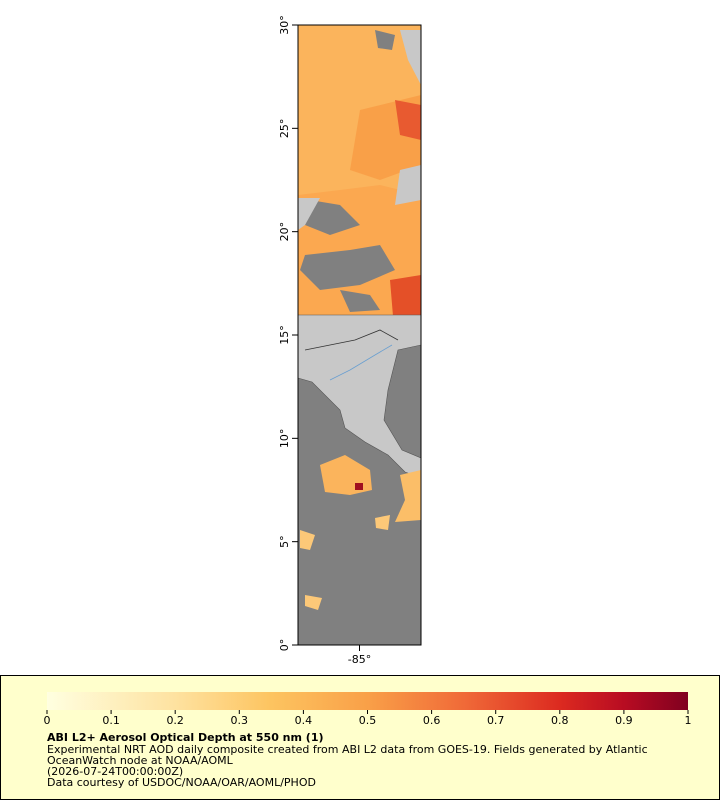  I want to click on colorbar, so click(367, 701).